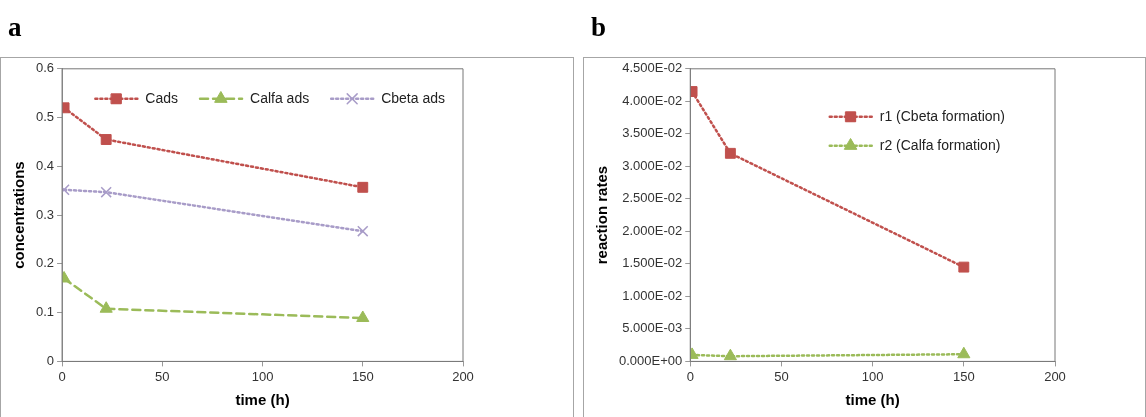 The width and height of the screenshot is (1146, 417). Describe the element at coordinates (19, 215) in the screenshot. I see `y-axis-title: concentrations` at that location.